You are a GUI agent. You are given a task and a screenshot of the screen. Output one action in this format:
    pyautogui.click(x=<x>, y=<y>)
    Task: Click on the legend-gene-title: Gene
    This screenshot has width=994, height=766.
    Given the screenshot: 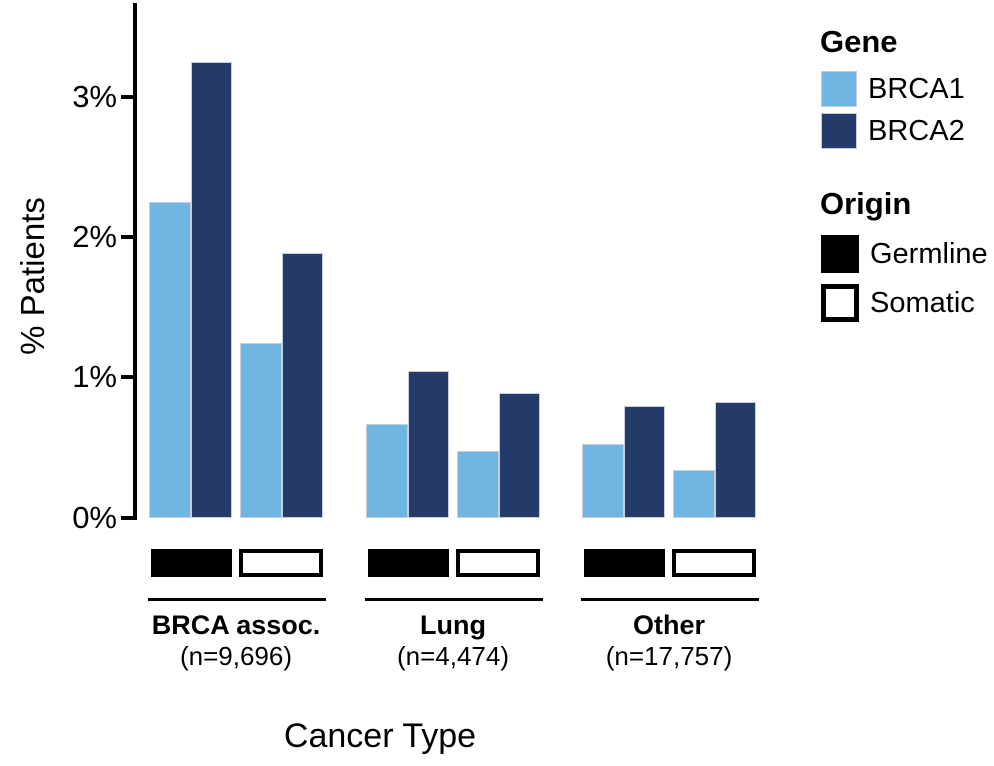 What is the action you would take?
    pyautogui.click(x=859, y=41)
    